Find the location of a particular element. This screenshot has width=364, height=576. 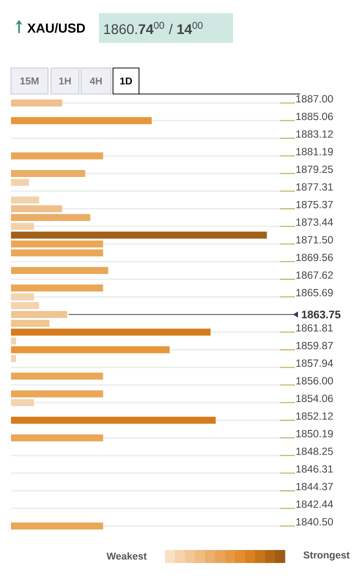

y-tick-label: 1873.44 is located at coordinates (315, 222).